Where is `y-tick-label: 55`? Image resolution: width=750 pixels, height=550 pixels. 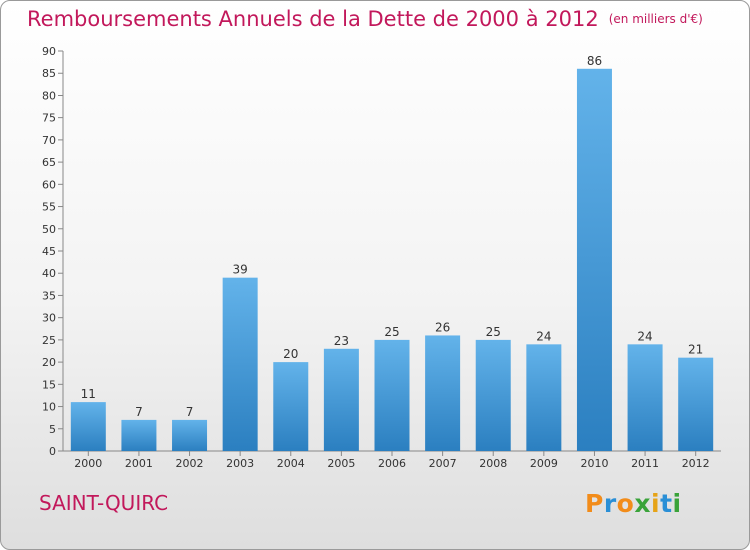
y-tick-label: 55 is located at coordinates (49, 207).